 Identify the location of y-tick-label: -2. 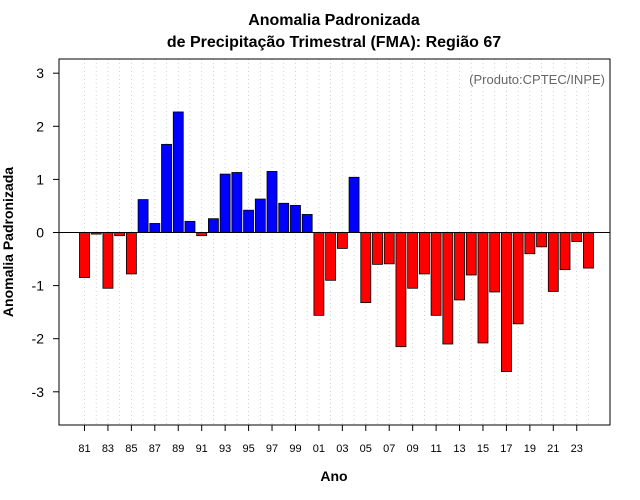
(38, 339).